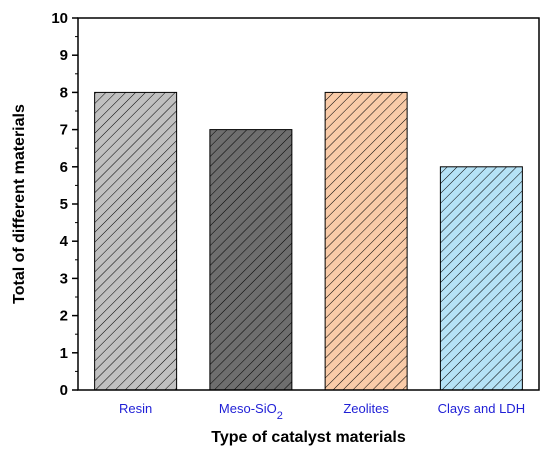 The width and height of the screenshot is (550, 453). What do you see at coordinates (64, 130) in the screenshot?
I see `y-tick-label: 7` at bounding box center [64, 130].